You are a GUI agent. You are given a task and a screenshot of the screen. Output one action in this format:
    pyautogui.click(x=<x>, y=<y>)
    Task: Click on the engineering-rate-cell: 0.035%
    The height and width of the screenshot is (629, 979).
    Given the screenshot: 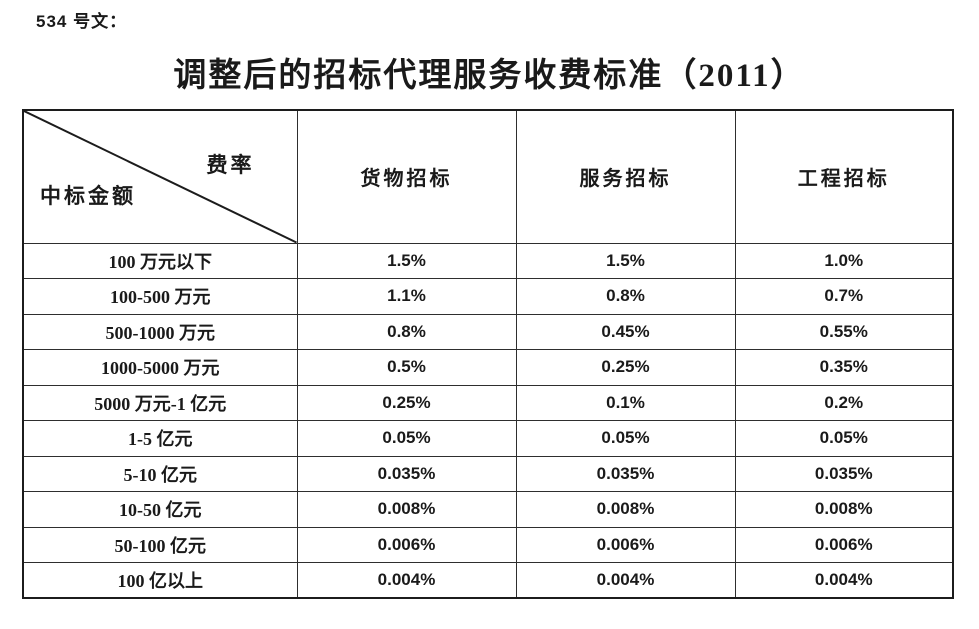 What is the action you would take?
    pyautogui.click(x=844, y=473)
    